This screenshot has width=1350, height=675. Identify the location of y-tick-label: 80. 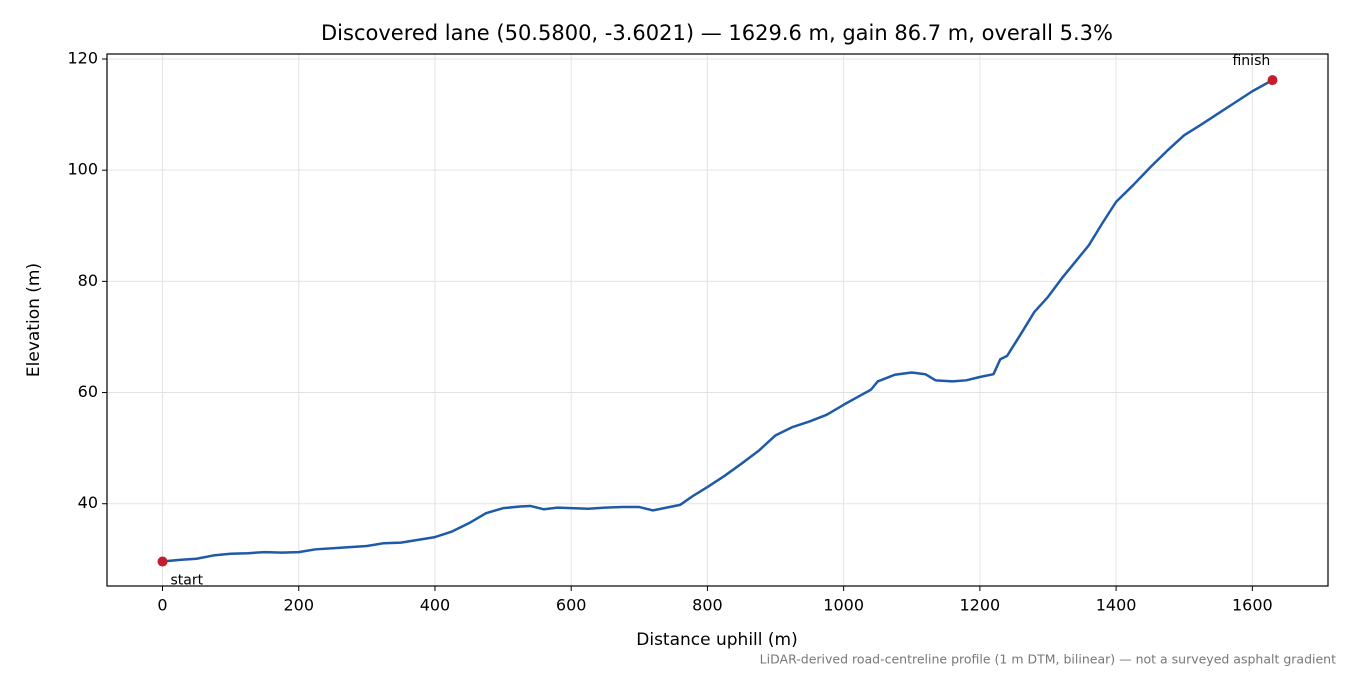
(88, 280).